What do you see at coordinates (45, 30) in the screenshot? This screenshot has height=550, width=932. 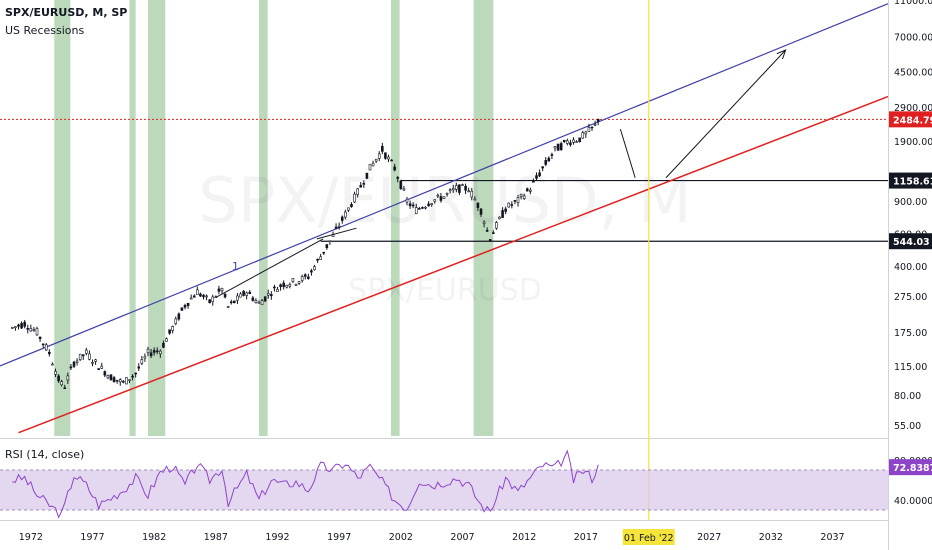 I see `study-title: US Recessions` at bounding box center [45, 30].